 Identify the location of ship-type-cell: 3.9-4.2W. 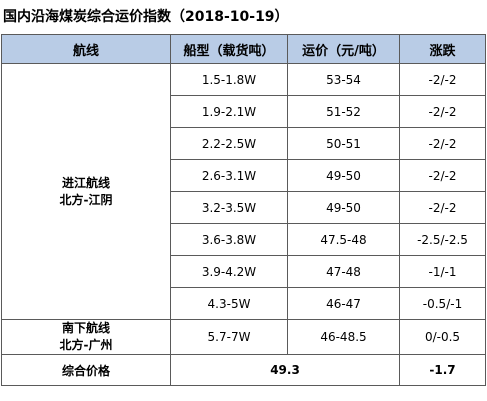
(229, 271).